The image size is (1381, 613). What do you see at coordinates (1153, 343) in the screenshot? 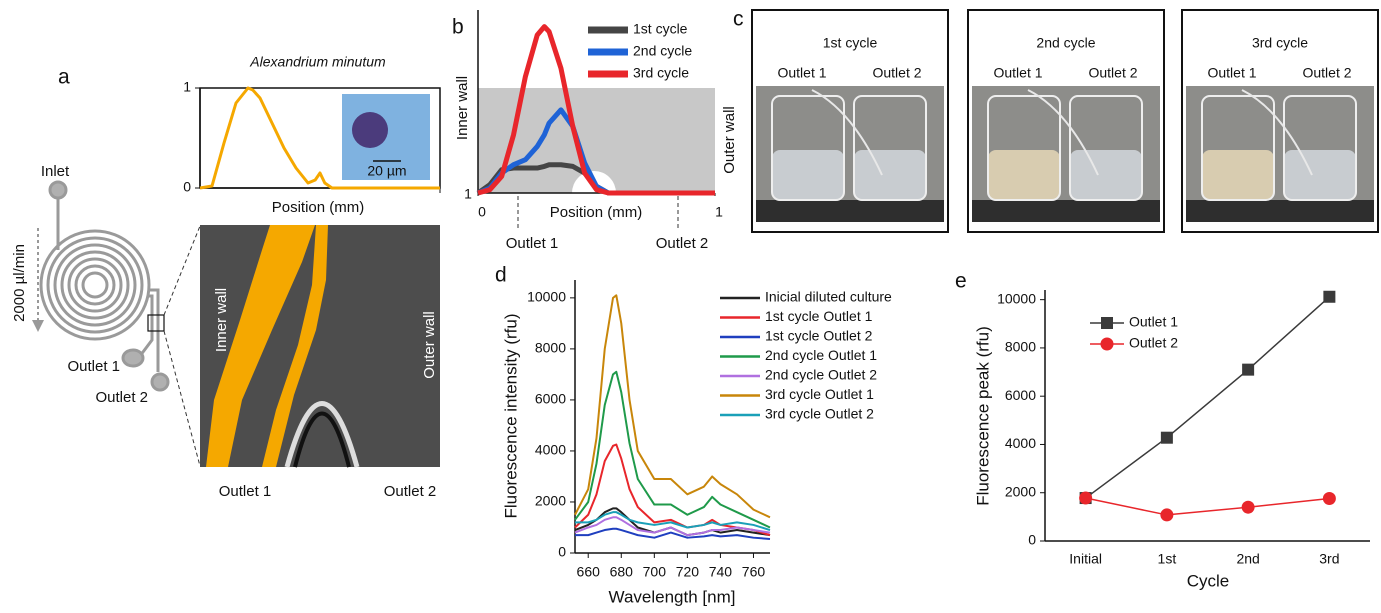
I see `legend-label: Outlet 2` at bounding box center [1153, 343].